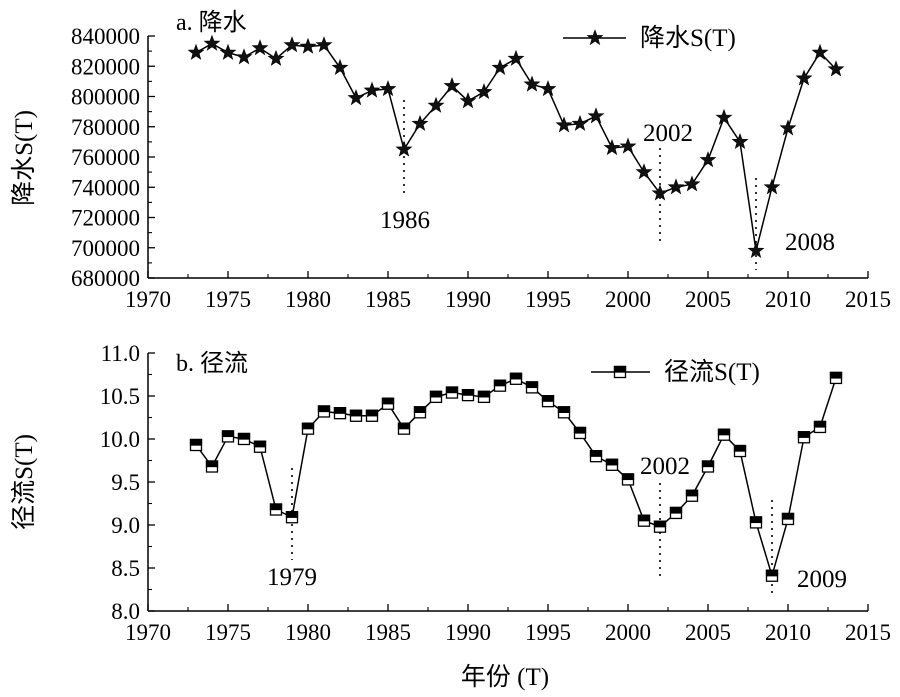 The width and height of the screenshot is (900, 697). What do you see at coordinates (557, 524) in the screenshot?
I see `panel-b-annotations: 1979 2002 2009` at bounding box center [557, 524].